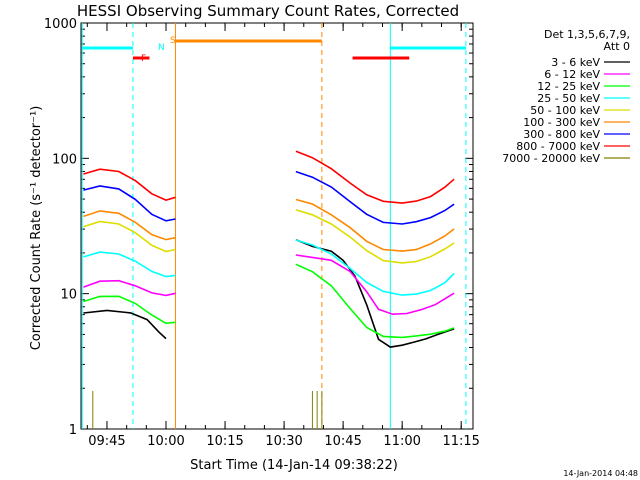  I want to click on x-tick-label: 10:30, so click(283, 441).